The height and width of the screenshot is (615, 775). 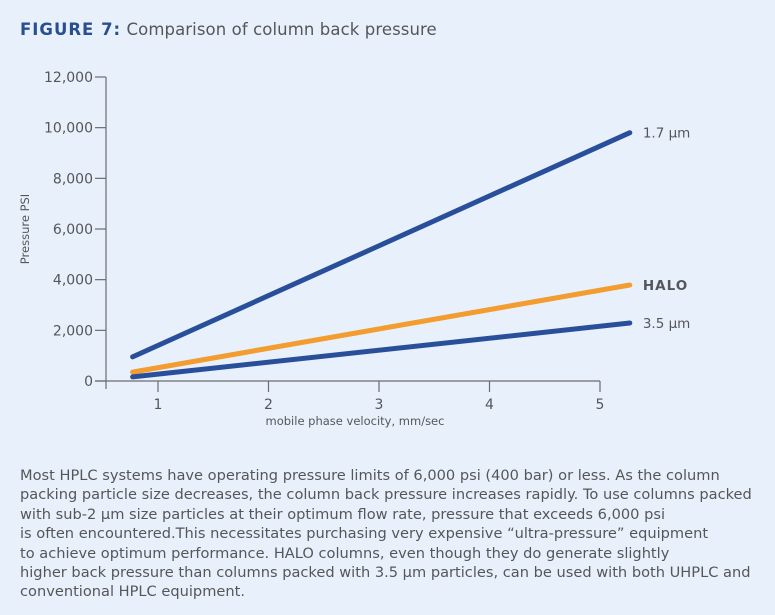 What do you see at coordinates (25, 229) in the screenshot?
I see `y-axis-title: Pressure PSI` at bounding box center [25, 229].